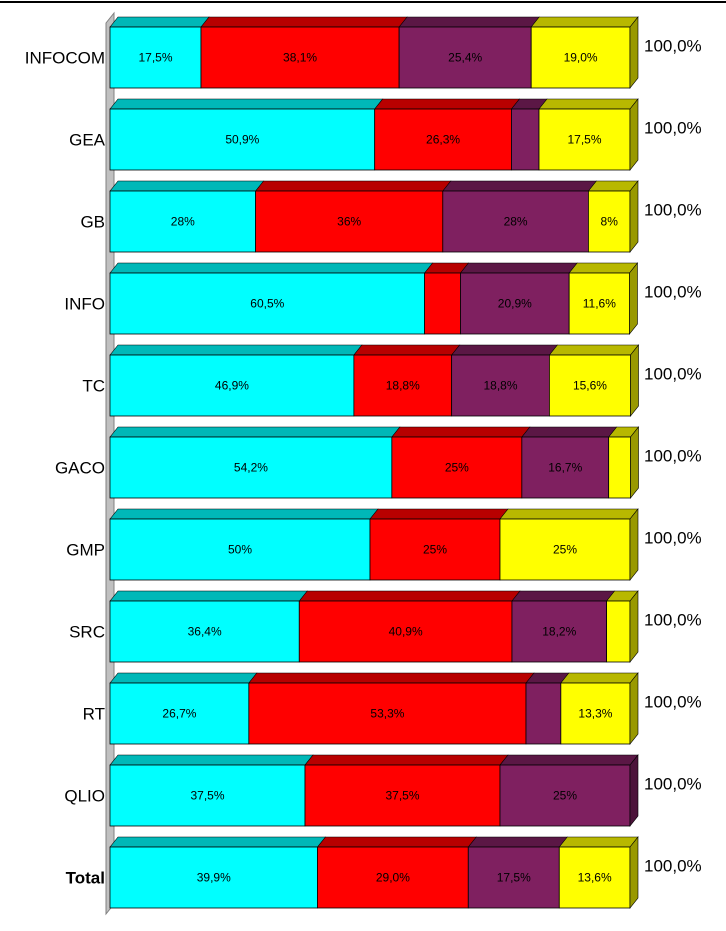  I want to click on data-label: 26,7%, so click(179, 714).